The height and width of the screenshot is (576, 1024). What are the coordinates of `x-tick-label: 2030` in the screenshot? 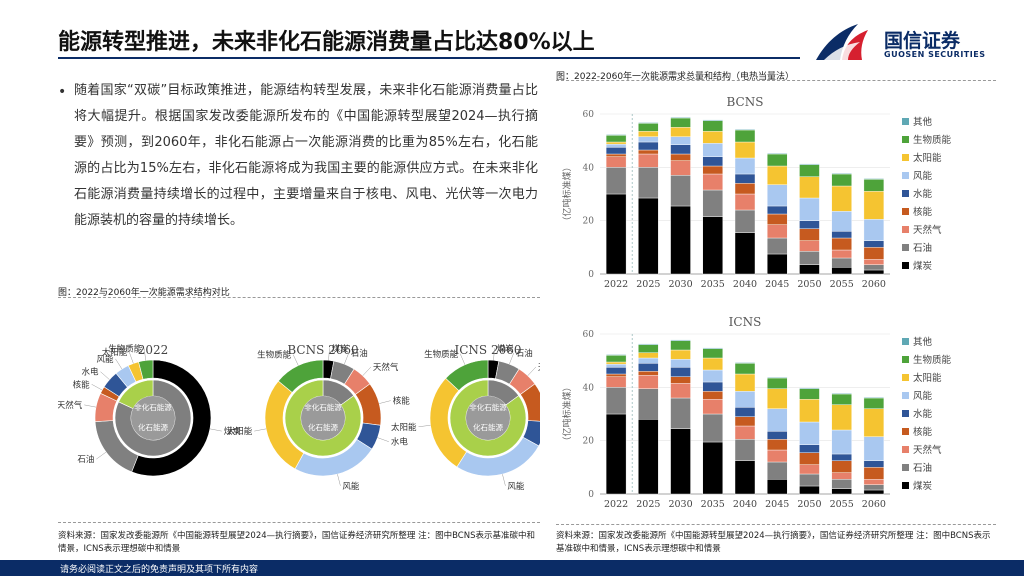 It's located at (680, 284).